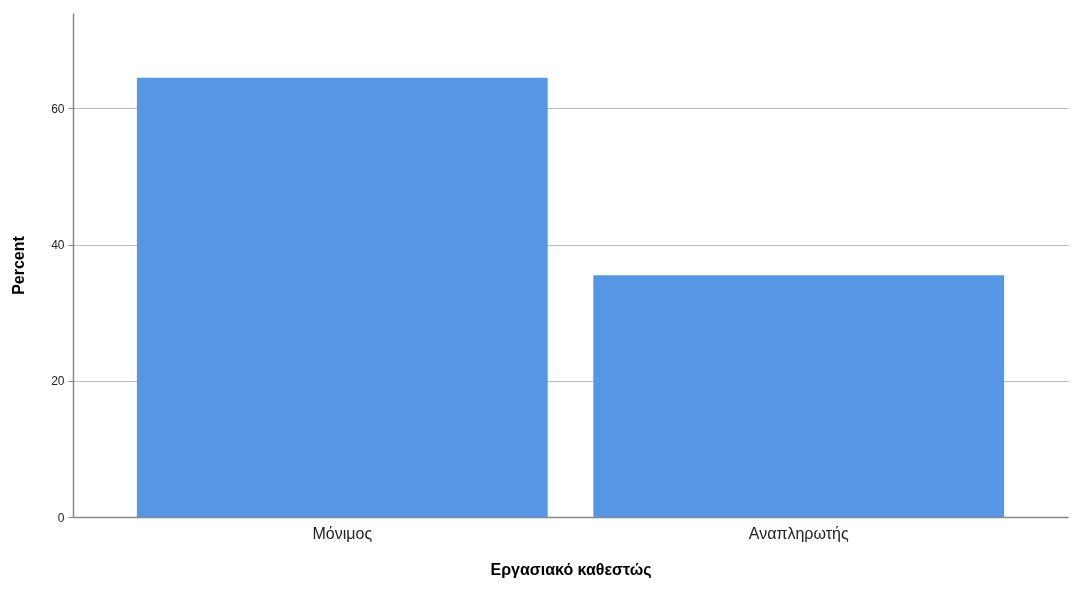 This screenshot has width=1072, height=591. What do you see at coordinates (19, 265) in the screenshot?
I see `y-axis-title: Percent` at bounding box center [19, 265].